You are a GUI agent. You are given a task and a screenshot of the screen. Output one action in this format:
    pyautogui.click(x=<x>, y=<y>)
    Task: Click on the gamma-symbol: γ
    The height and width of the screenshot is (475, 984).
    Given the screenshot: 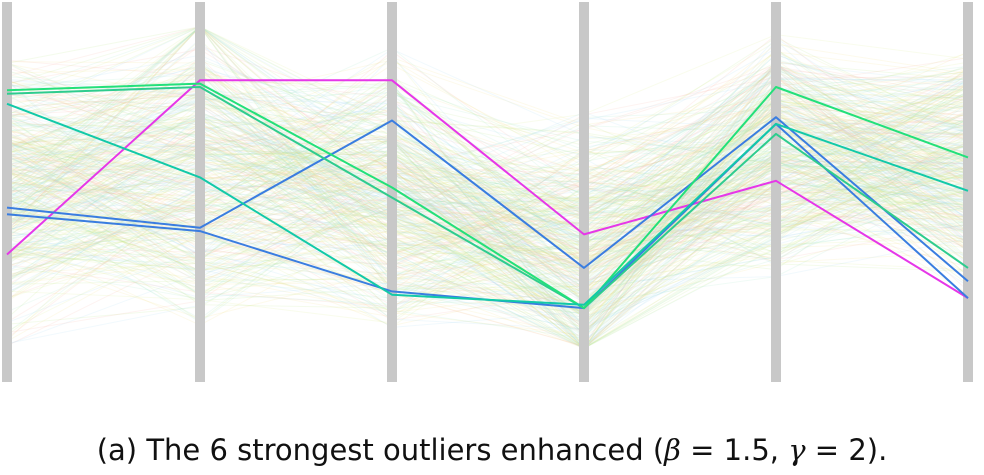 What is the action you would take?
    pyautogui.click(x=797, y=450)
    